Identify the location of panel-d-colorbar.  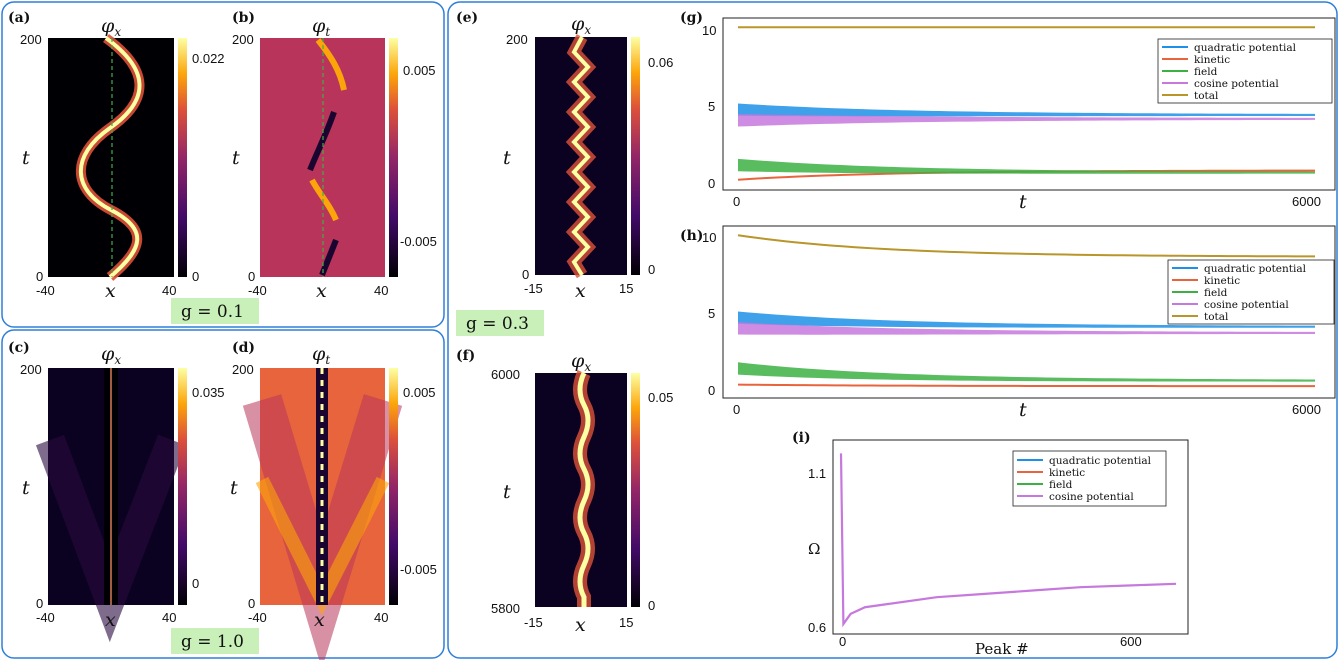
(393, 486).